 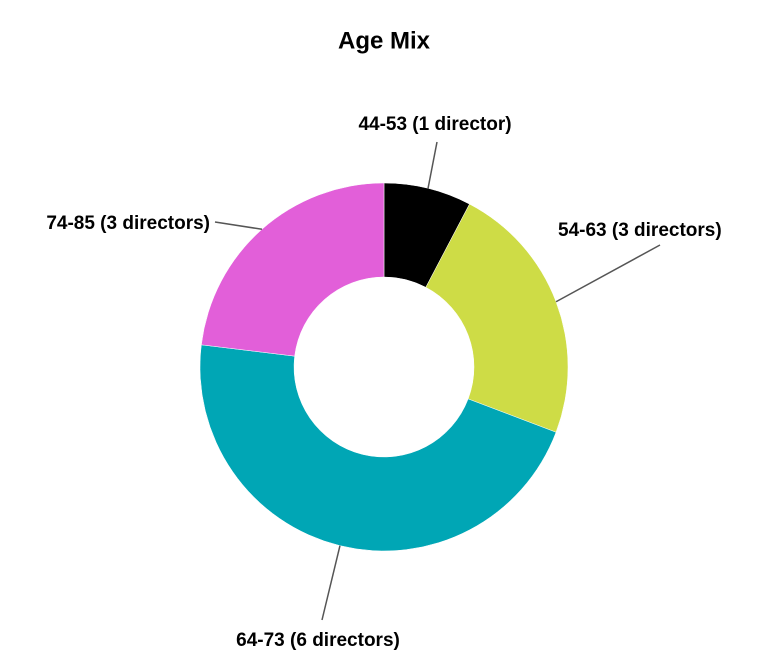 I want to click on chart-title: Age Mix, so click(x=384, y=40).